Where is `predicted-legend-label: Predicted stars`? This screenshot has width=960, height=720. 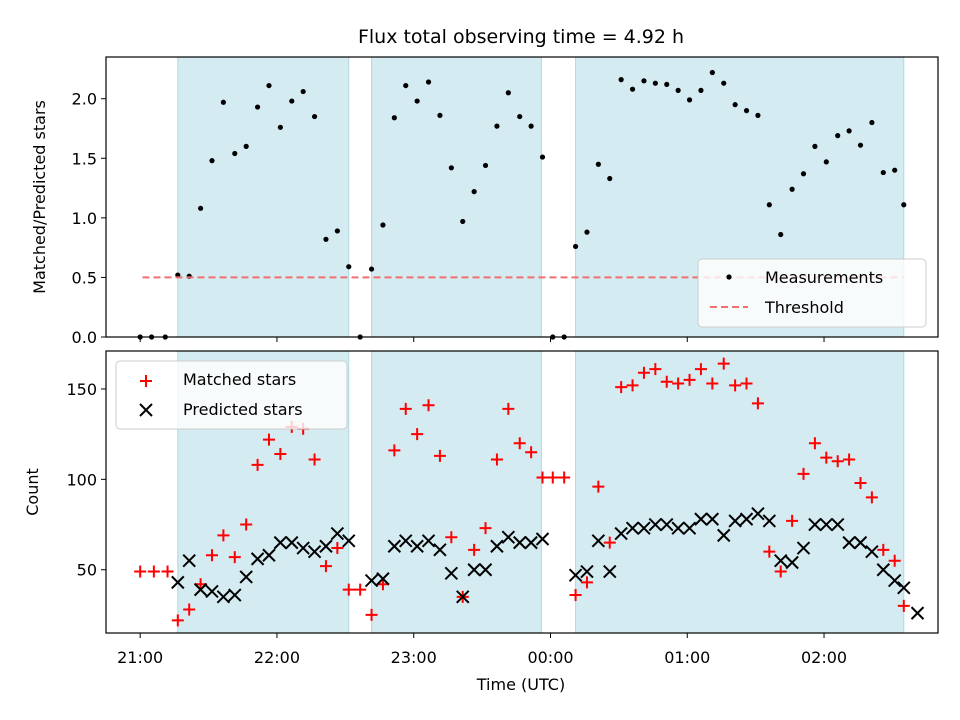 predicted-legend-label: Predicted stars is located at coordinates (243, 409).